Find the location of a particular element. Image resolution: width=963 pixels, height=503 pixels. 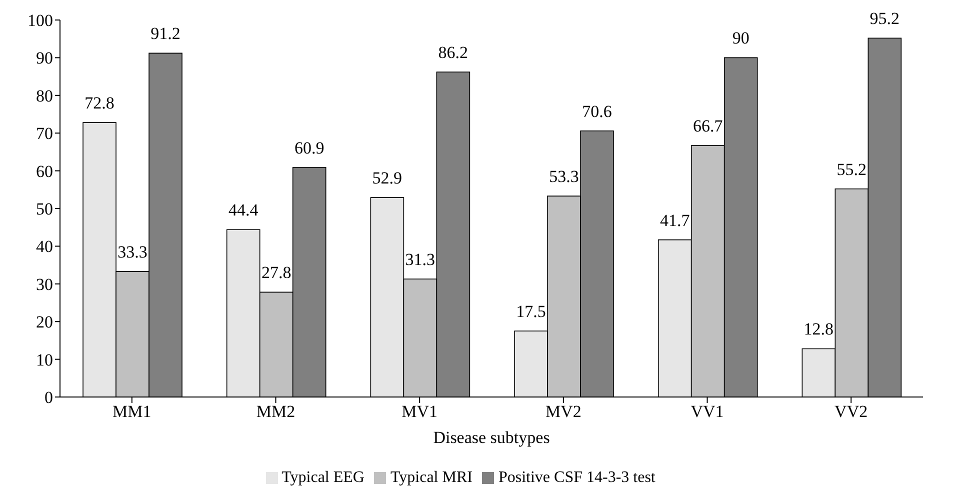

x-axis-title: Disease subtypes is located at coordinates (491, 438).